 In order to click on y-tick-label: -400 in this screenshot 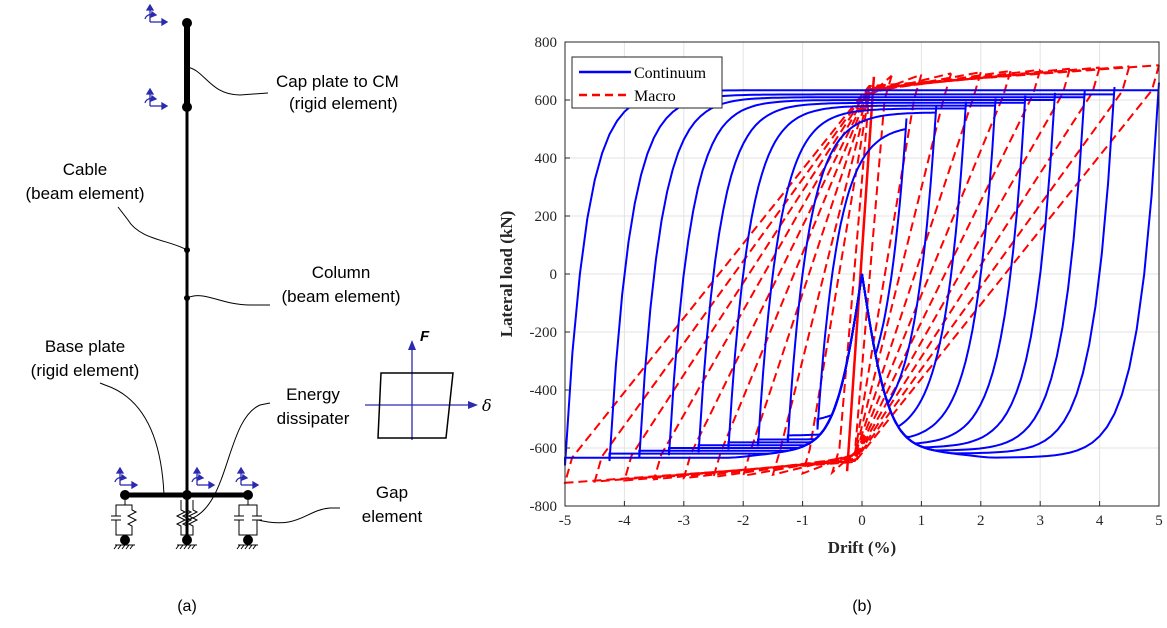, I will do `click(544, 391)`.